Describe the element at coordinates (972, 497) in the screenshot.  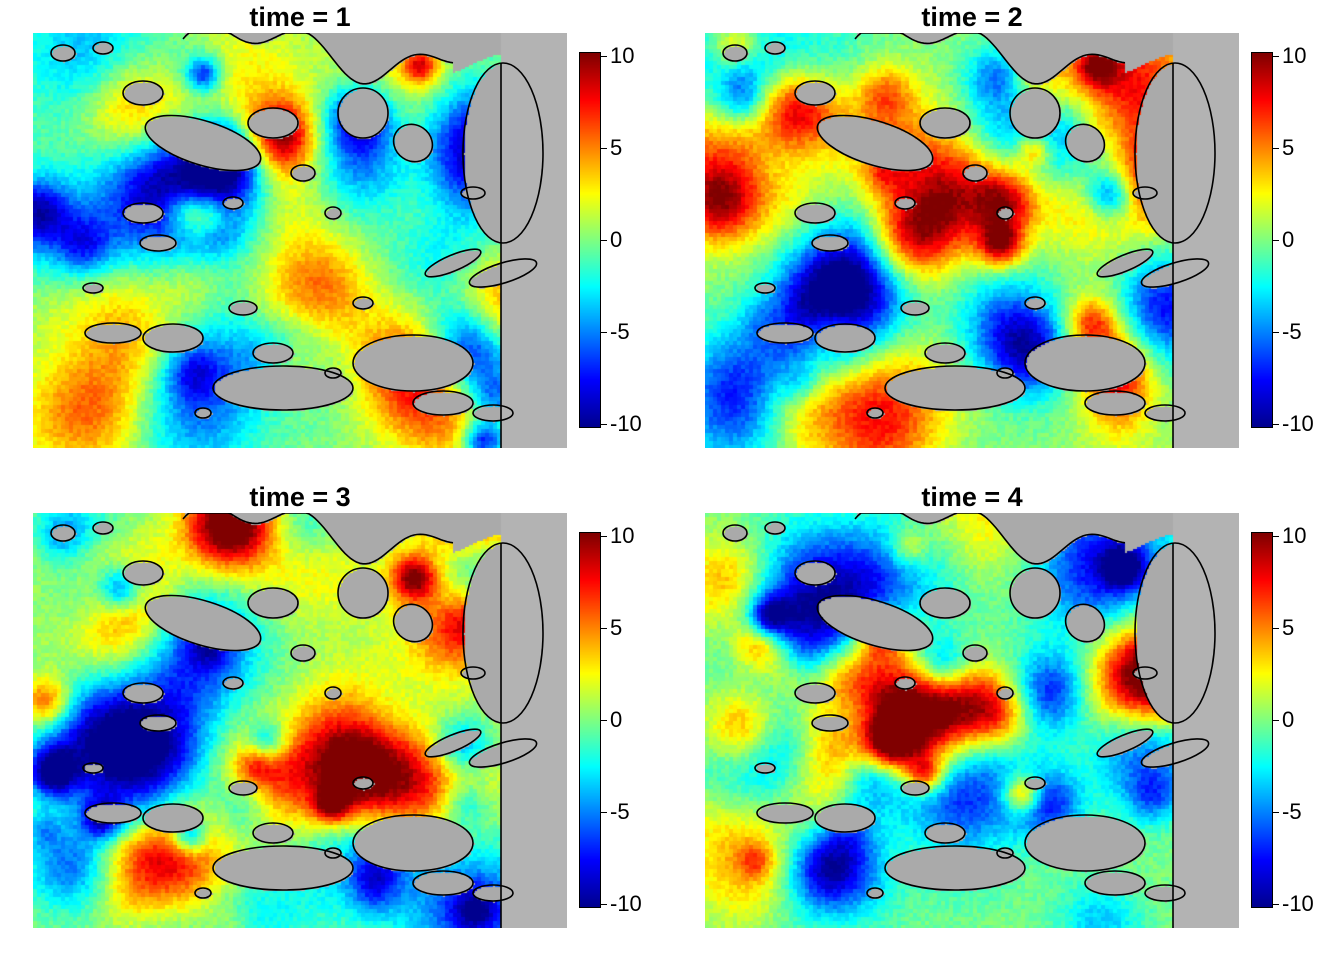
I see `panel-title: time = 4` at that location.